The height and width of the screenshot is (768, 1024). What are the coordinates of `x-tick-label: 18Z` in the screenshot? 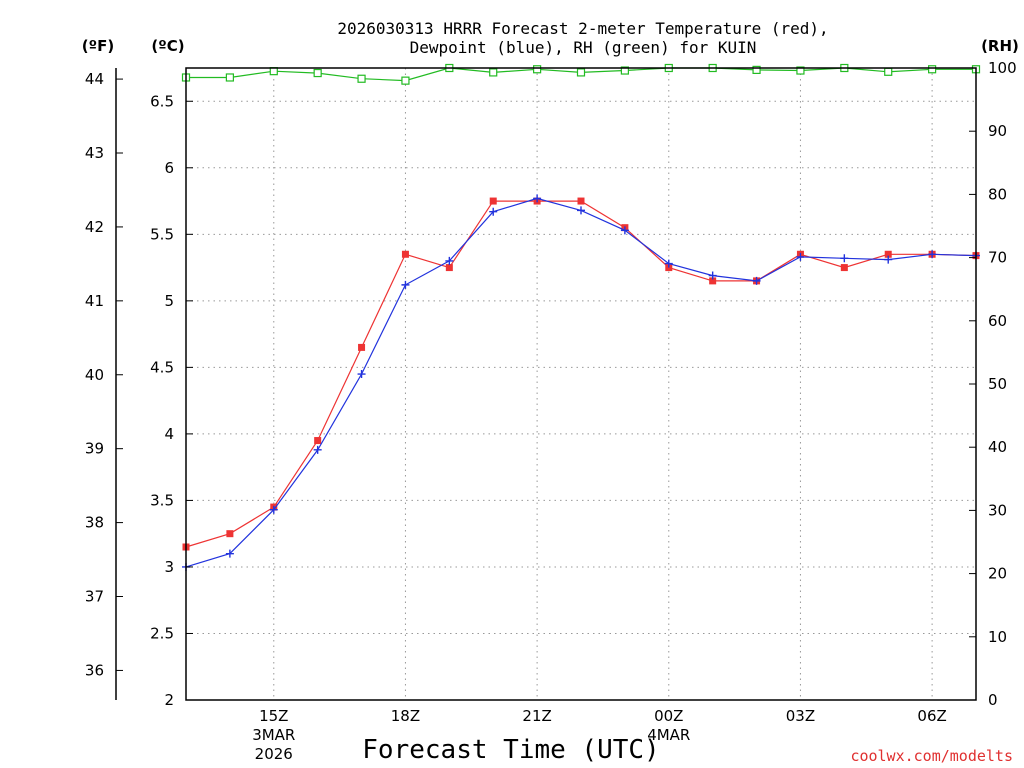 It's located at (405, 716).